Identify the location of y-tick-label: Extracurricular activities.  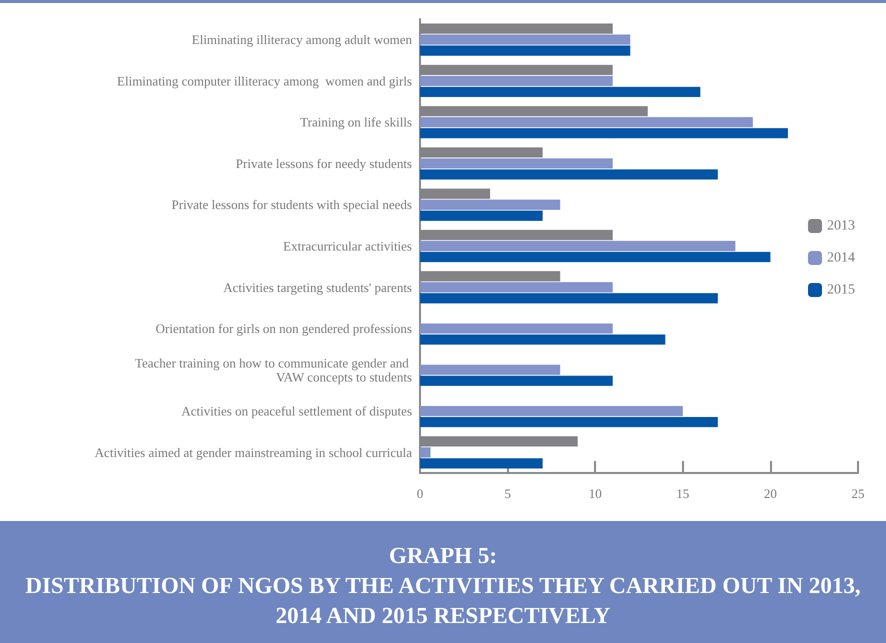
(347, 246).